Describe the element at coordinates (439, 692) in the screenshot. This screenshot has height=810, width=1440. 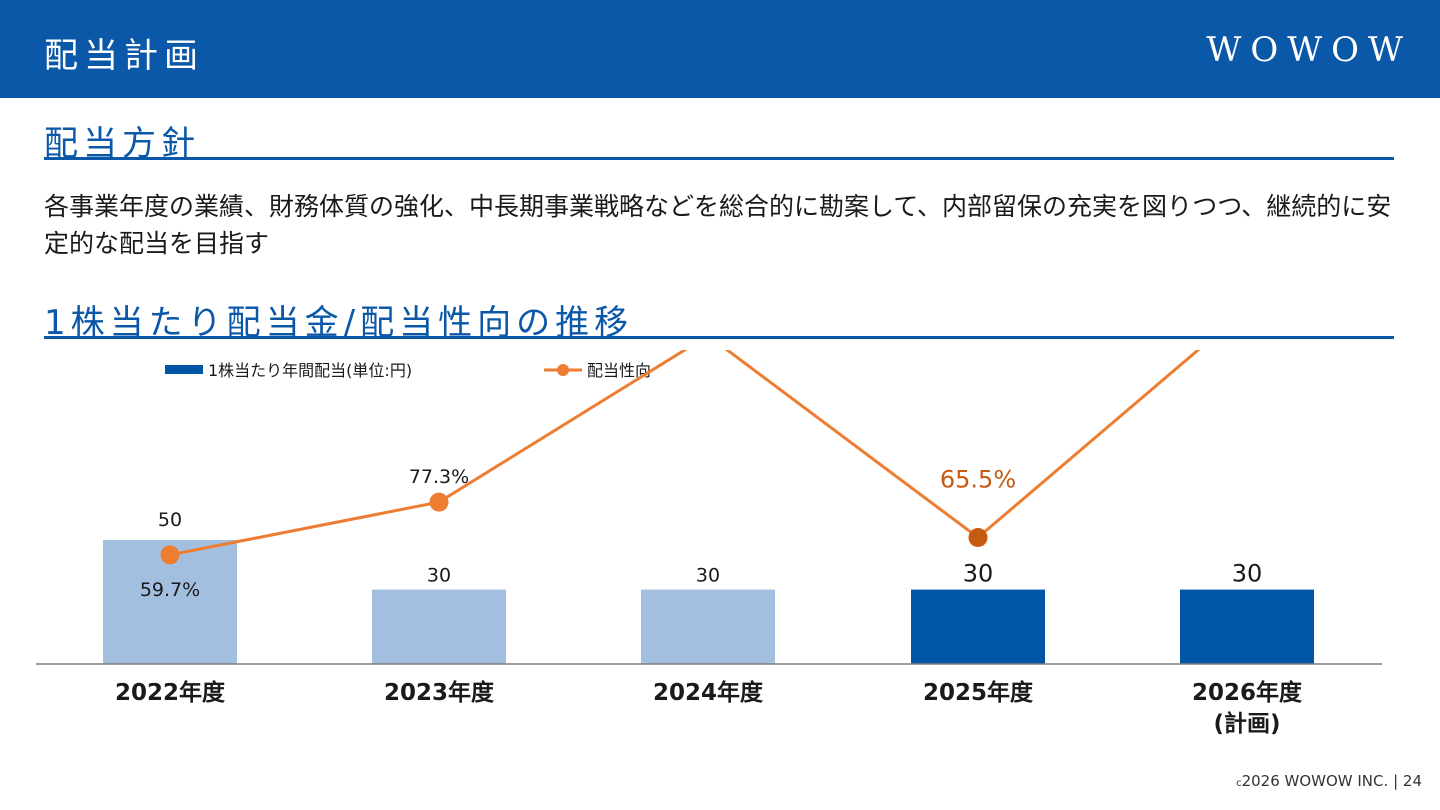
I see `x-tick-label-2: 2023年度` at that location.